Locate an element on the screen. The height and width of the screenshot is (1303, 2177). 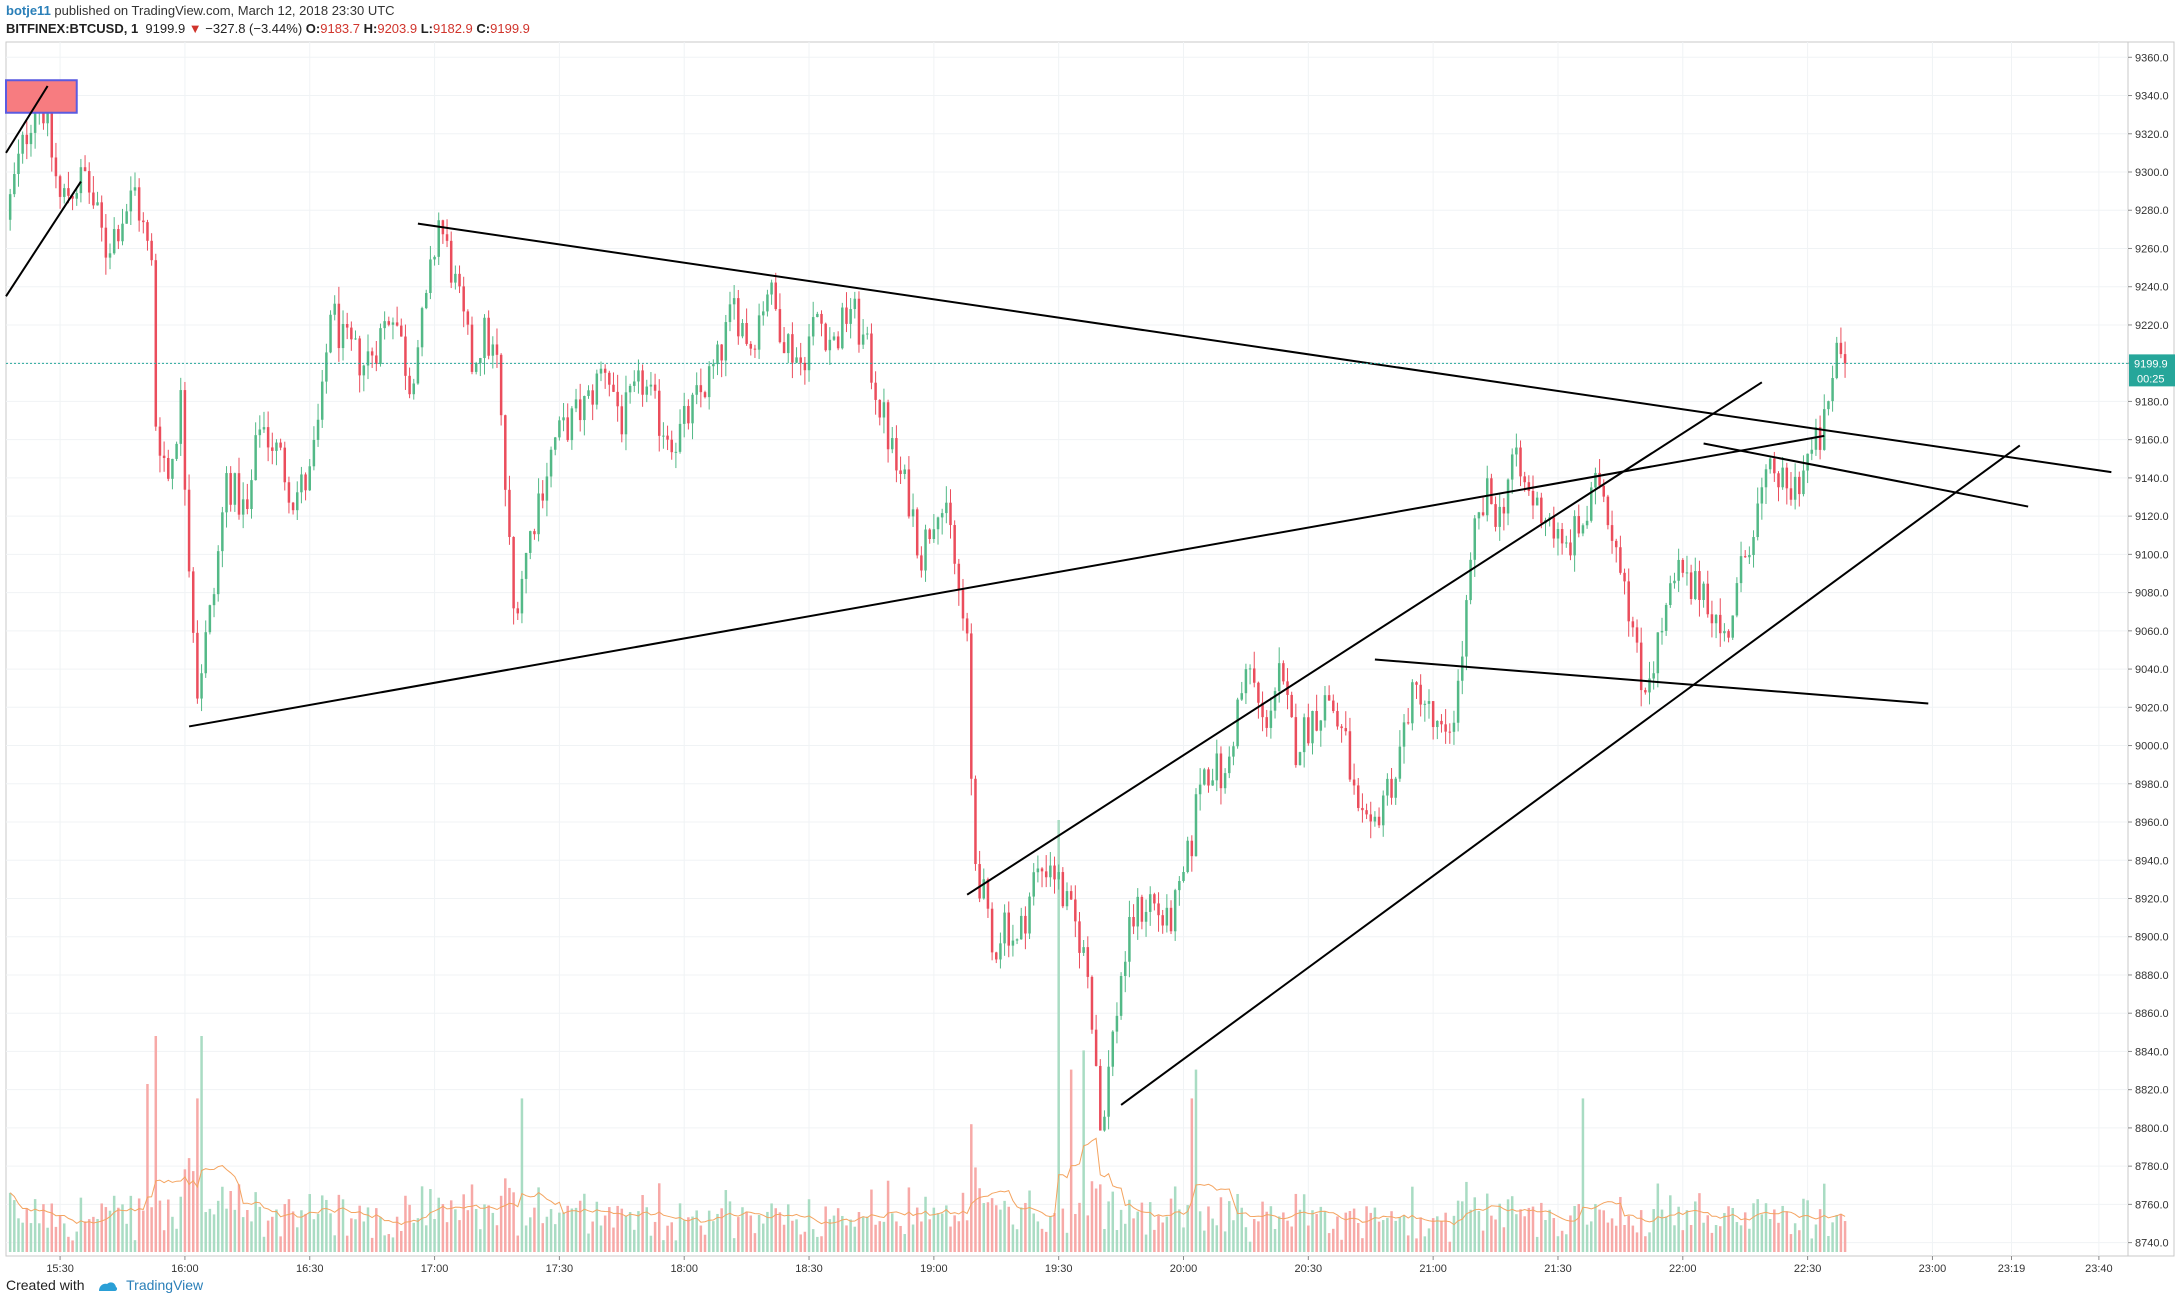
author-name: botje11 is located at coordinates (28, 10).